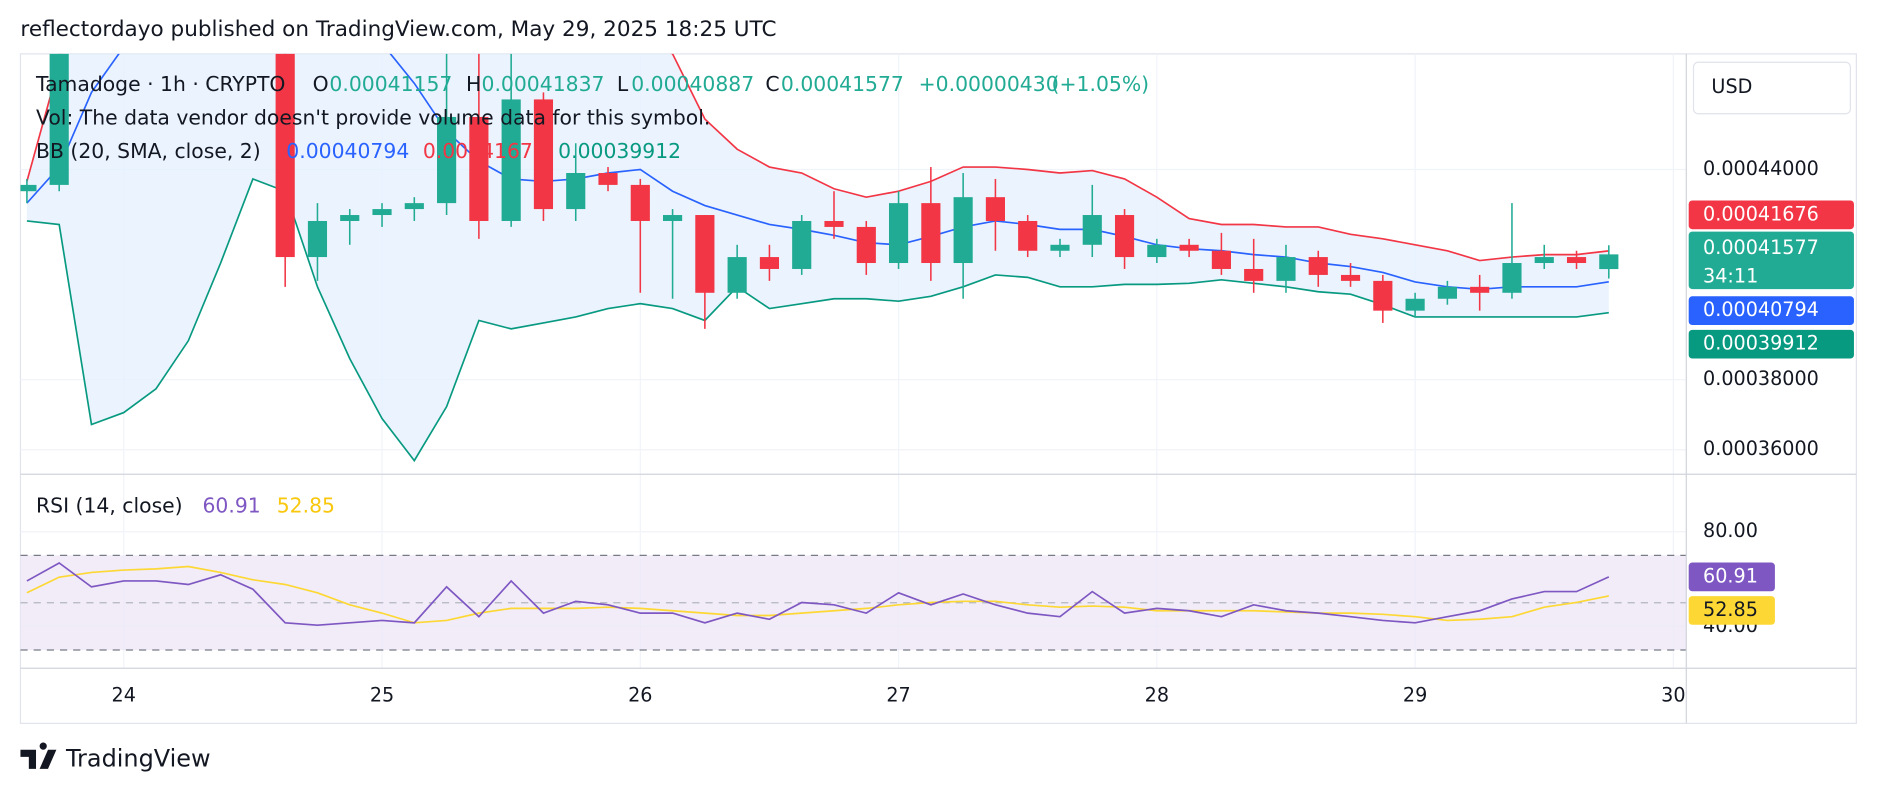  I want to click on footer-logo: TradingView, so click(115, 757).